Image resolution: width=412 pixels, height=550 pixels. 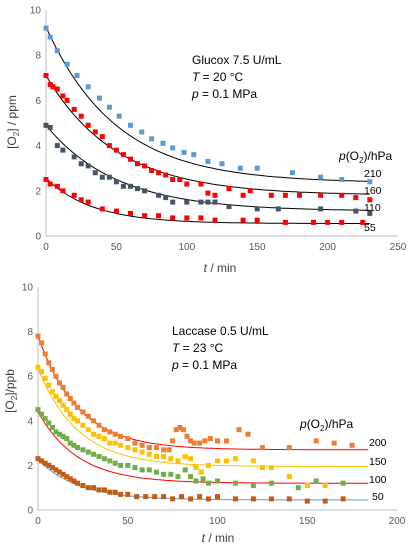 What do you see at coordinates (217, 521) in the screenshot?
I see `x-tick-label: 100` at bounding box center [217, 521].